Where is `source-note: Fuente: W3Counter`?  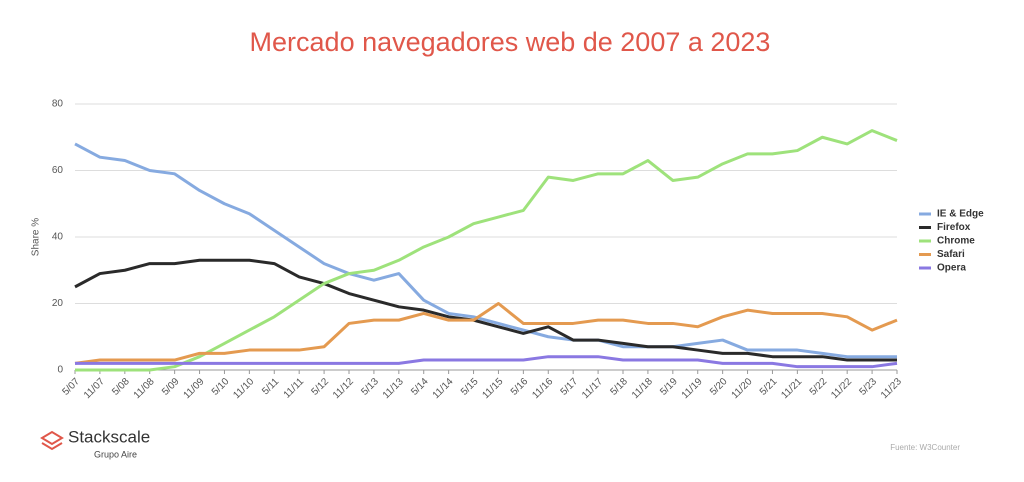 source-note: Fuente: W3Counter is located at coordinates (925, 447).